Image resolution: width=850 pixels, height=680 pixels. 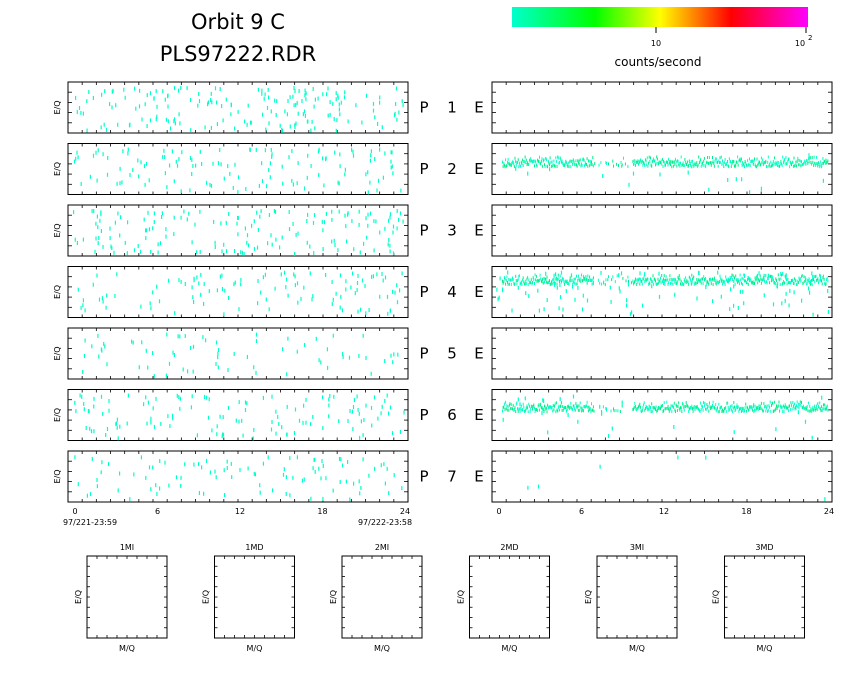 I want to click on x-tick-label-left: 24, so click(x=405, y=511).